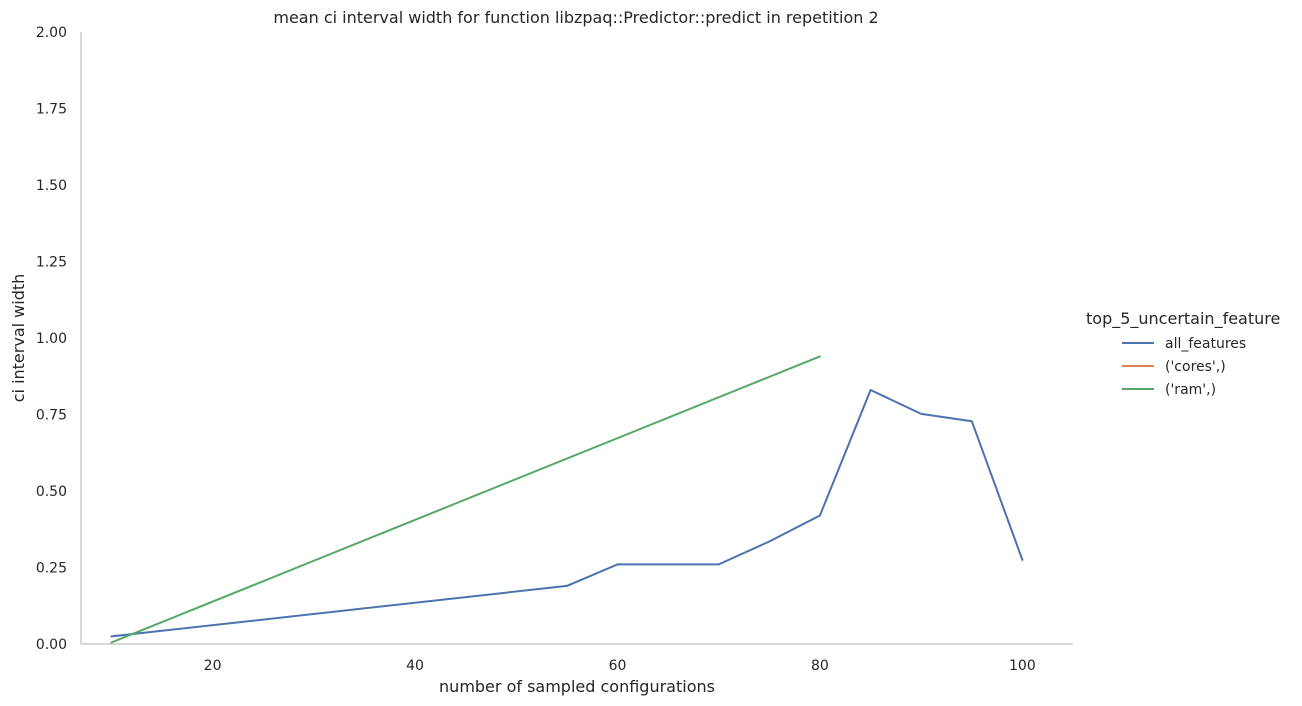 This screenshot has height=706, width=1302. What do you see at coordinates (618, 666) in the screenshot?
I see `x-tick-label: 60` at bounding box center [618, 666].